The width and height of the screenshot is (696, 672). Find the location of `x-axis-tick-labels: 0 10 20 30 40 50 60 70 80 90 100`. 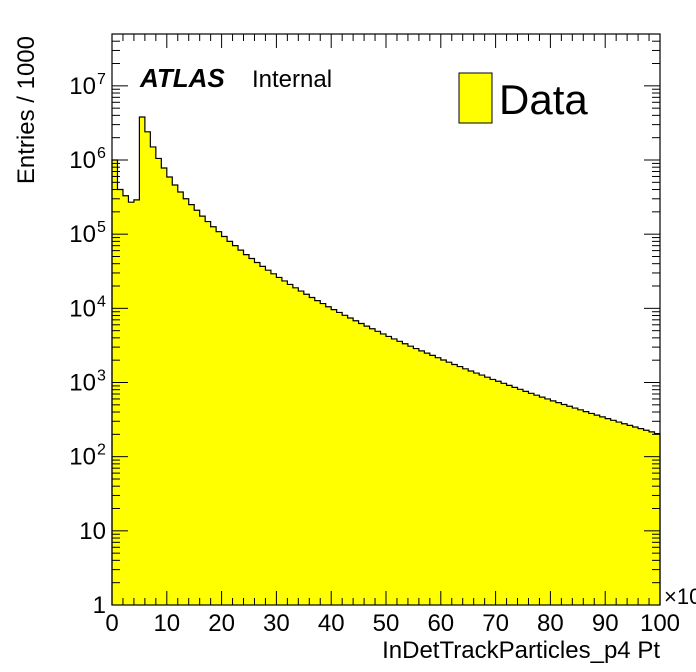

x-axis-tick-labels: 0 10 20 30 40 50 60 70 80 90 100 is located at coordinates (392, 623).